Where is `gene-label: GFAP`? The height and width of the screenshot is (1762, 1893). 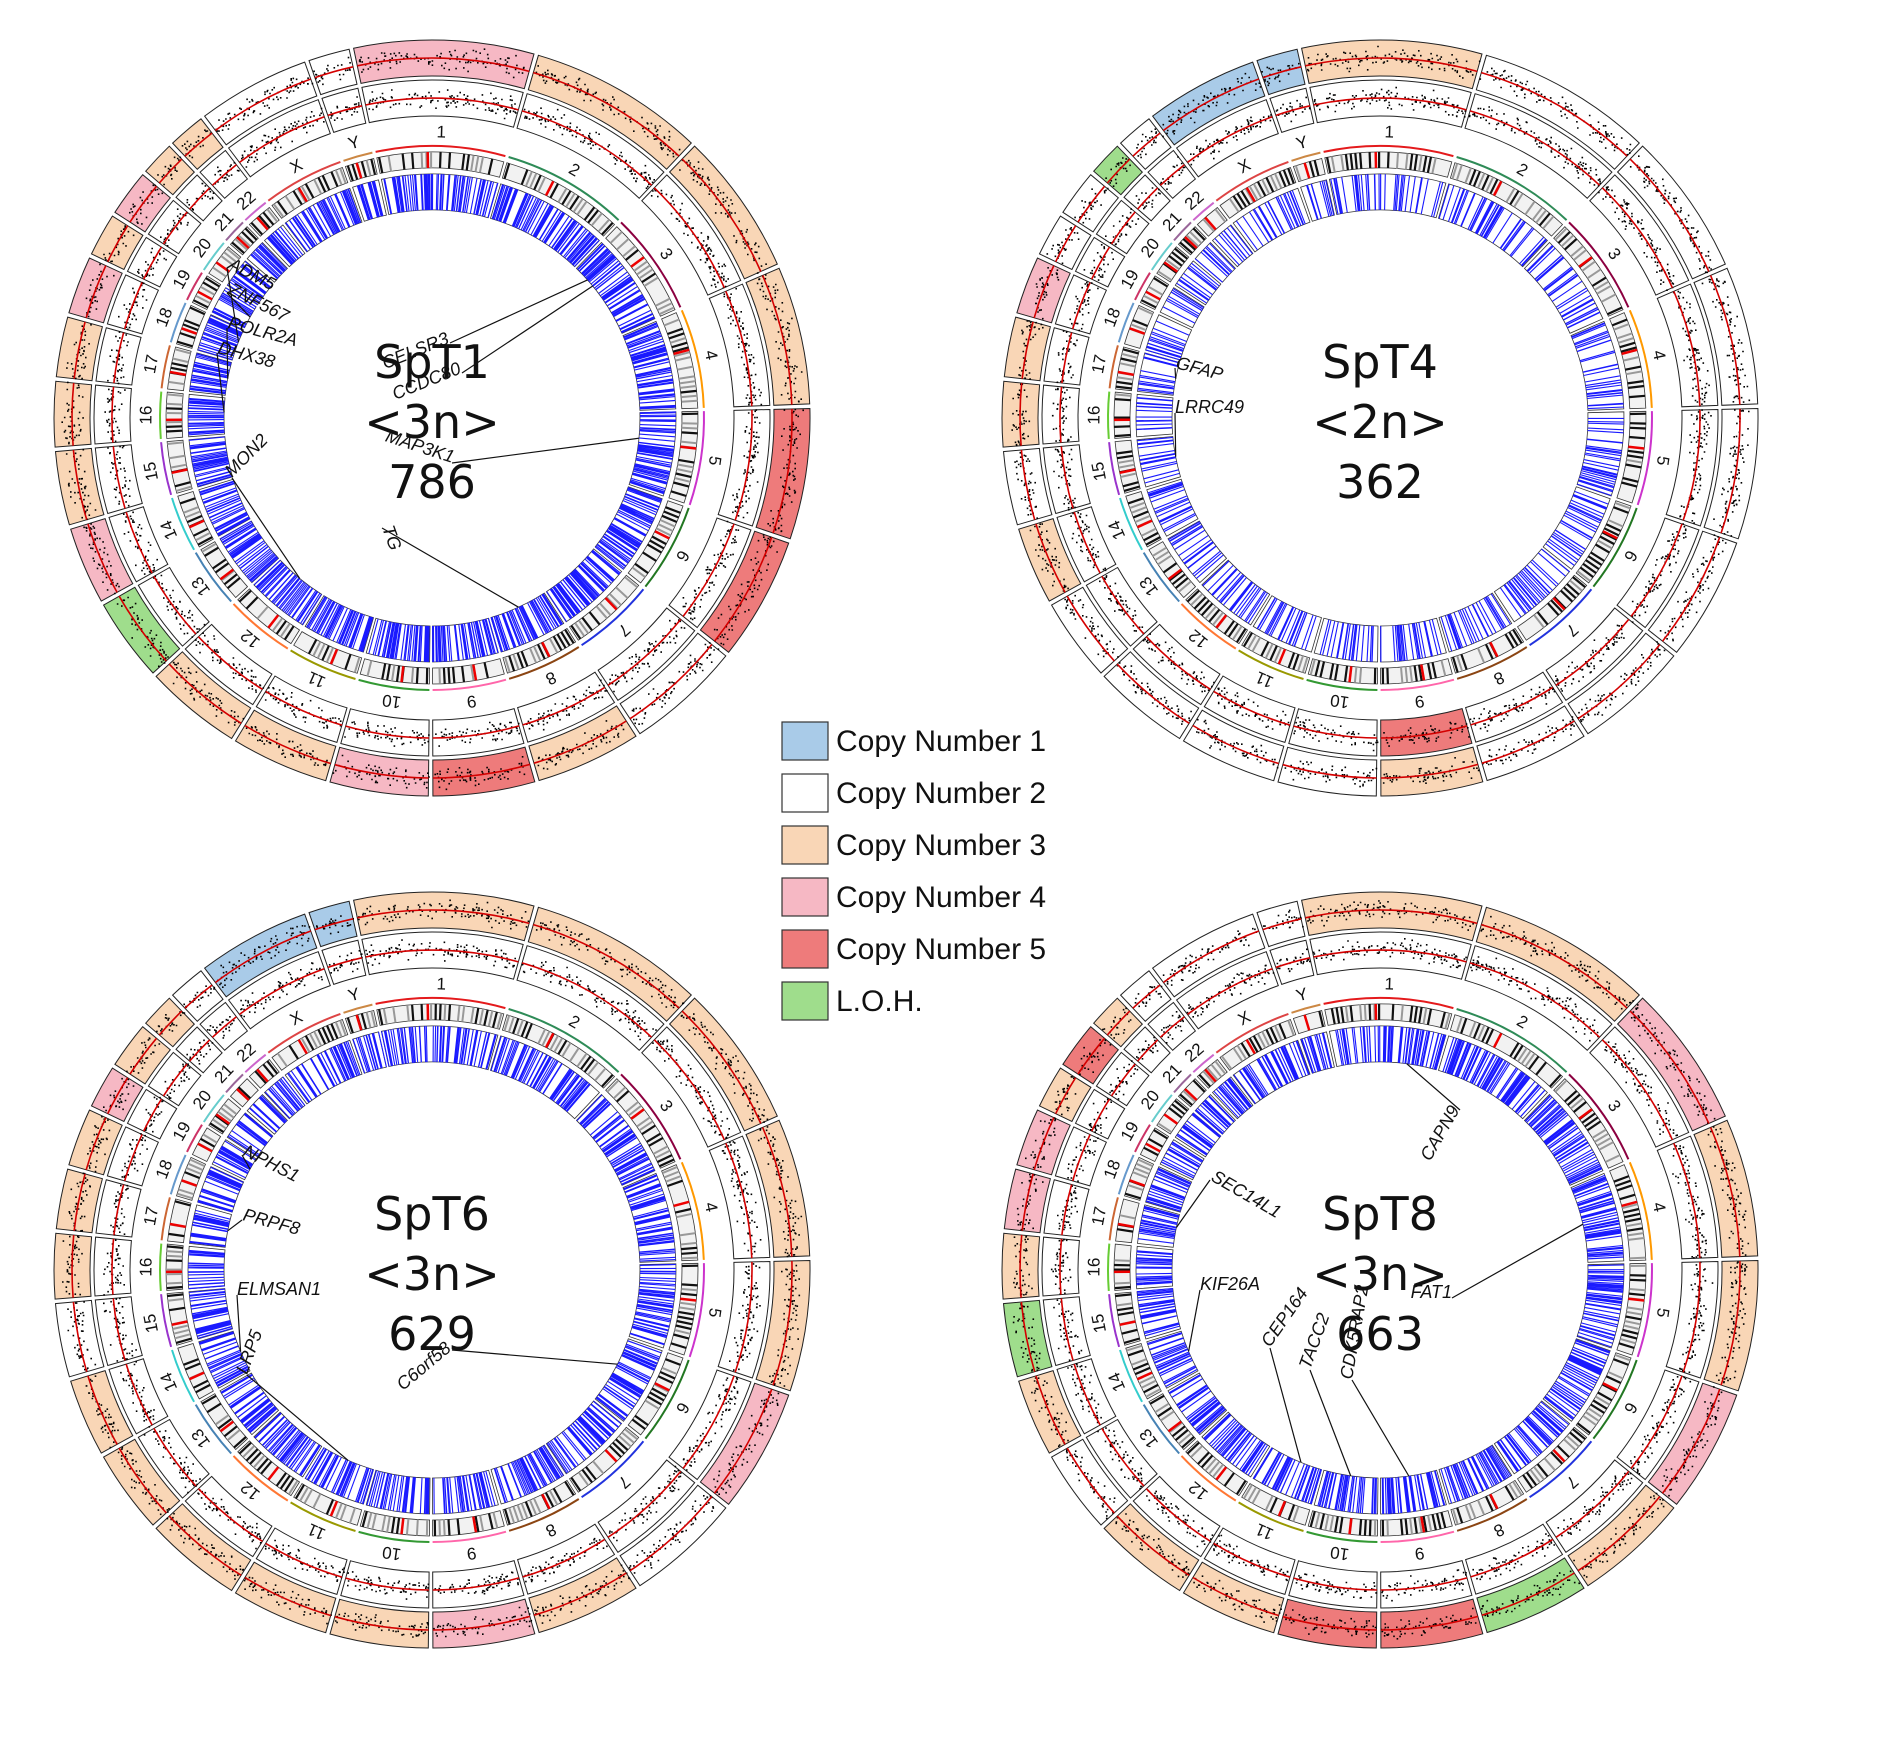 gene-label: GFAP is located at coordinates (1199, 369).